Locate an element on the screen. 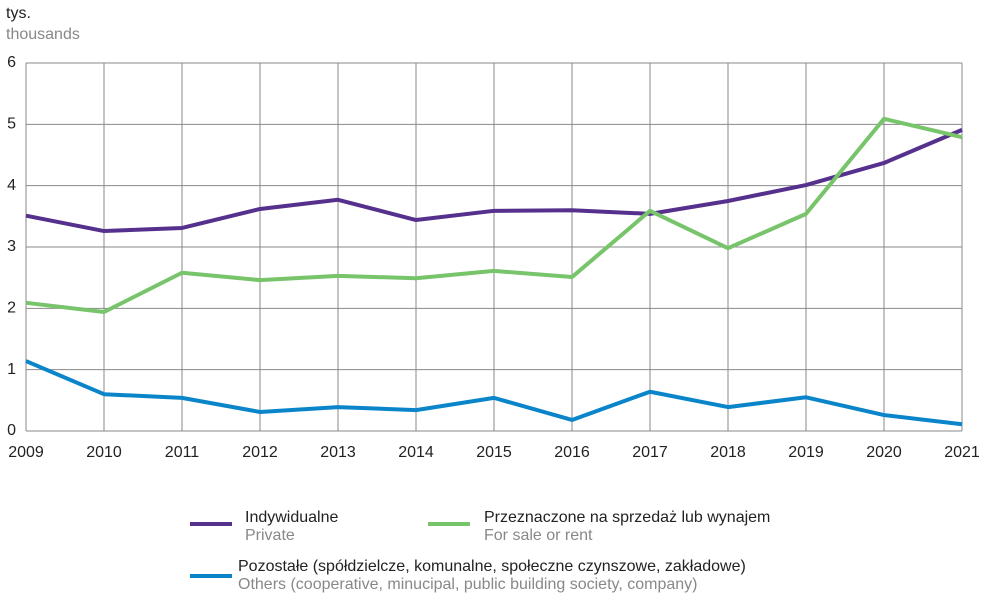  x-tick-label: 2012 is located at coordinates (260, 452).